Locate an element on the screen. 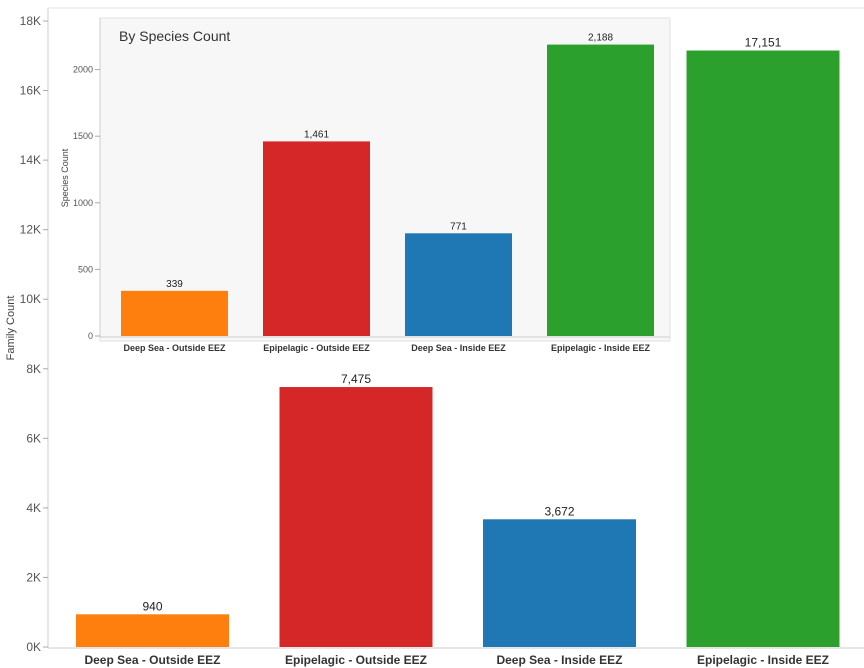  main-y-tick-label: 8K is located at coordinates (33, 369).